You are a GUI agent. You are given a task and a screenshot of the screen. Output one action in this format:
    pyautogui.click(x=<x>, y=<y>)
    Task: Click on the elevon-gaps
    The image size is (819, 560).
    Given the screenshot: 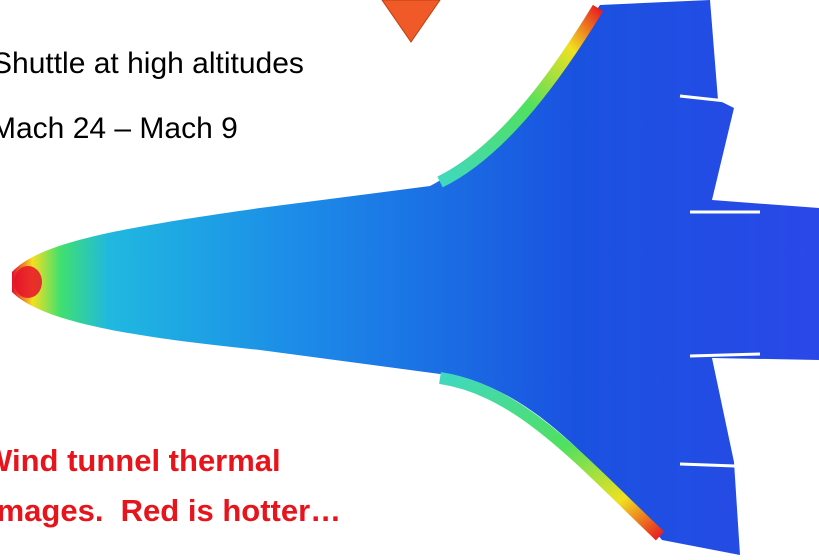 What is the action you would take?
    pyautogui.click(x=720, y=281)
    